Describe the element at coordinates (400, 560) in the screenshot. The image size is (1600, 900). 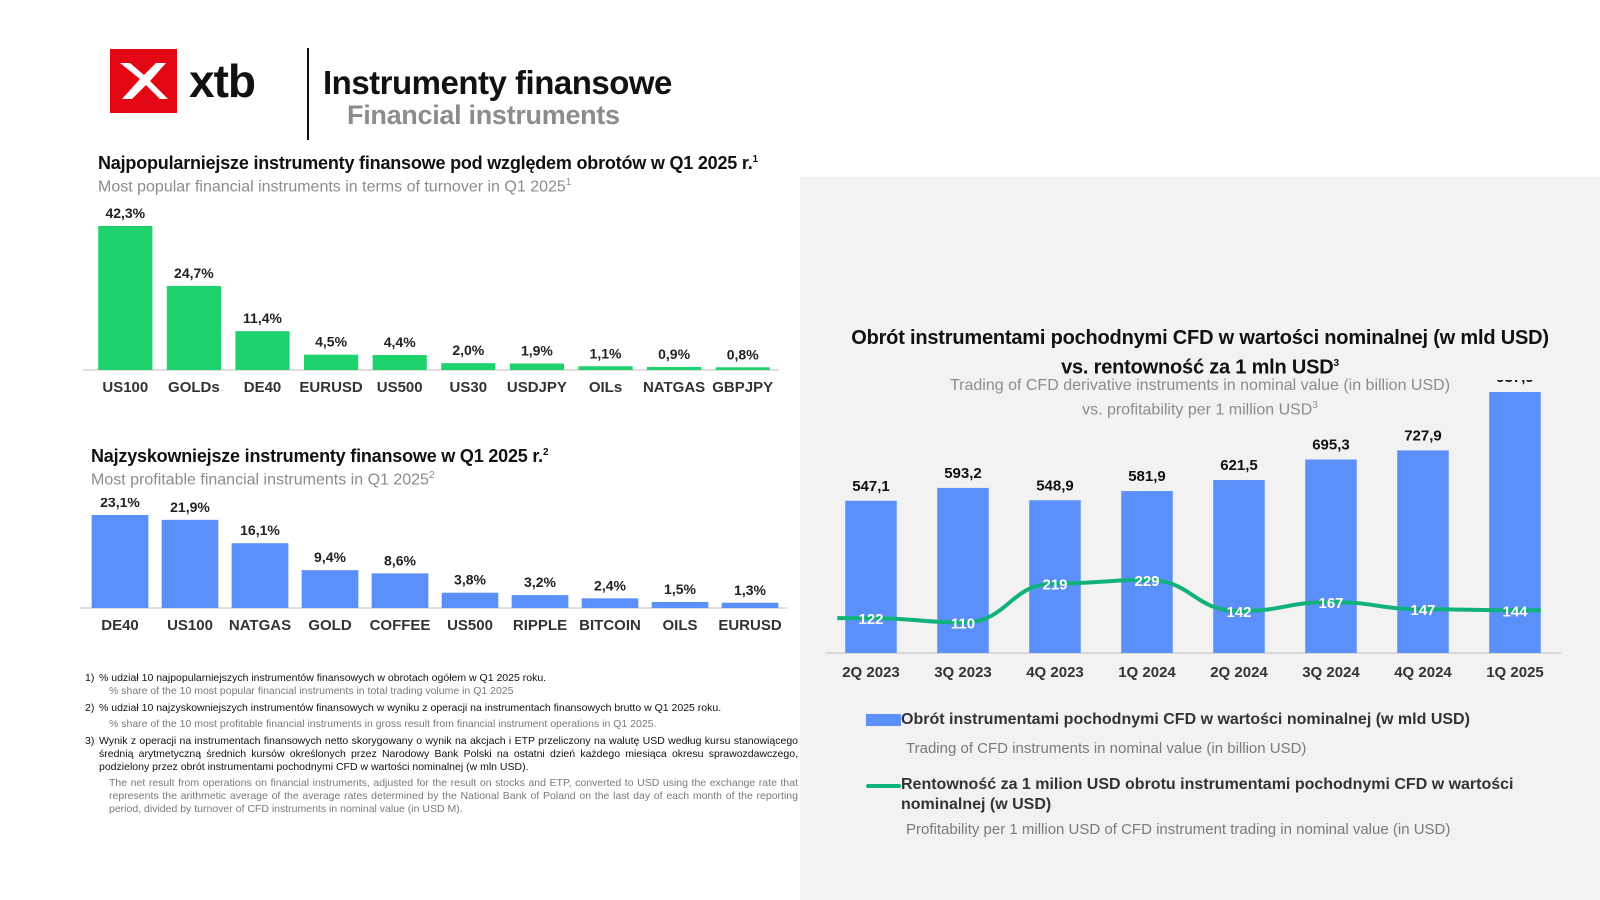
I see `data-label: 8,6%` at that location.